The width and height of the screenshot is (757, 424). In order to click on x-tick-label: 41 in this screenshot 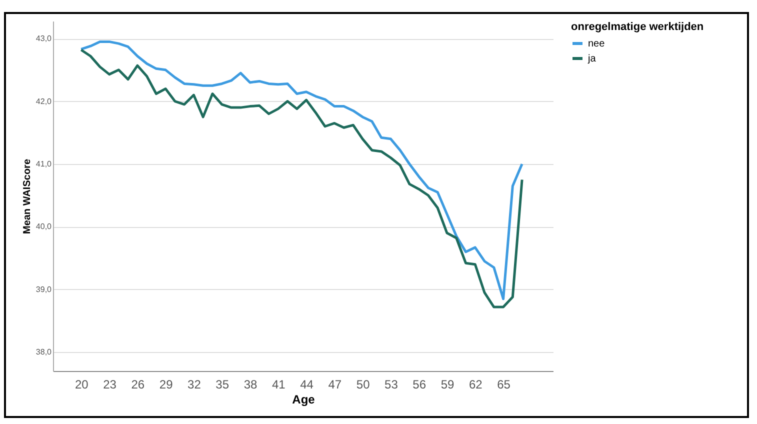, I will do `click(279, 385)`.